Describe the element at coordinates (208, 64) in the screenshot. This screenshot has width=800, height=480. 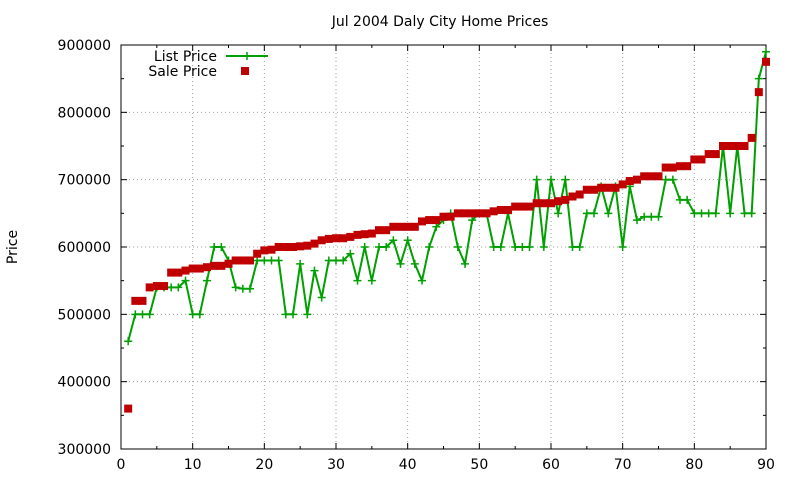
I see `legend: List Price Sale Price` at that location.